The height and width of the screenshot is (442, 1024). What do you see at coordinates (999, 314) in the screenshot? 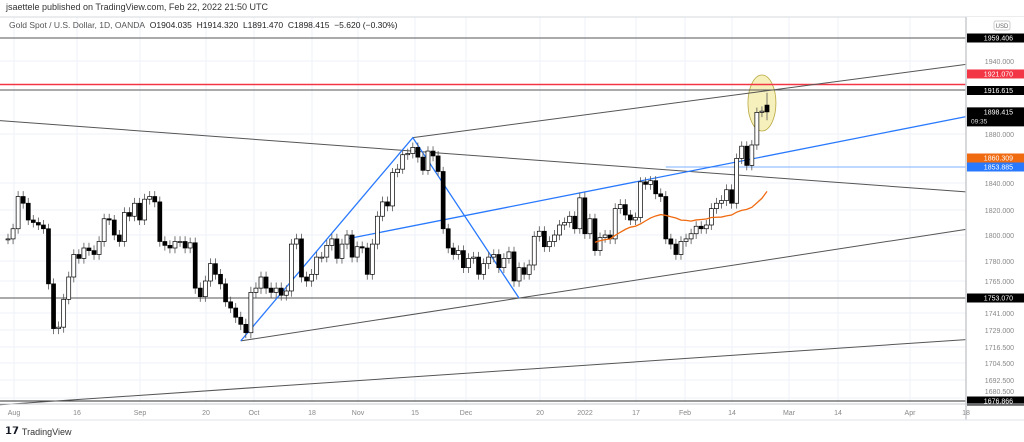
I see `price-tick-label: 1741.000` at bounding box center [999, 314].